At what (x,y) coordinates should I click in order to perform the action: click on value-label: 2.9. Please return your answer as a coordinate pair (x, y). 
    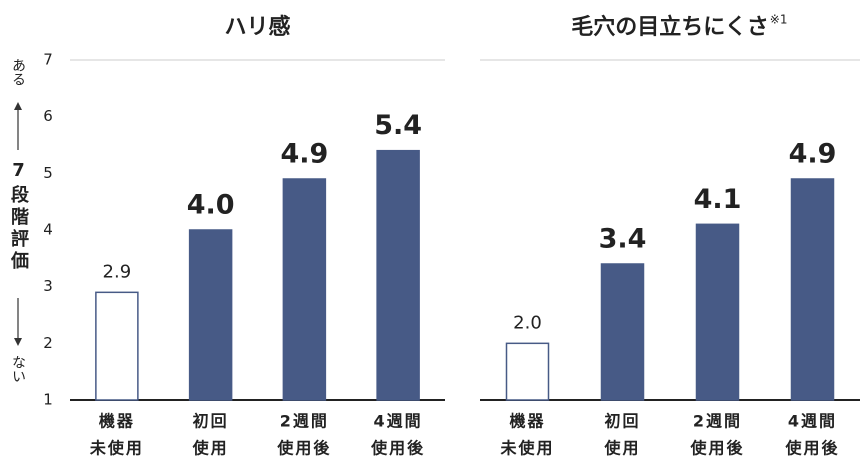
    Looking at the image, I should click on (117, 271).